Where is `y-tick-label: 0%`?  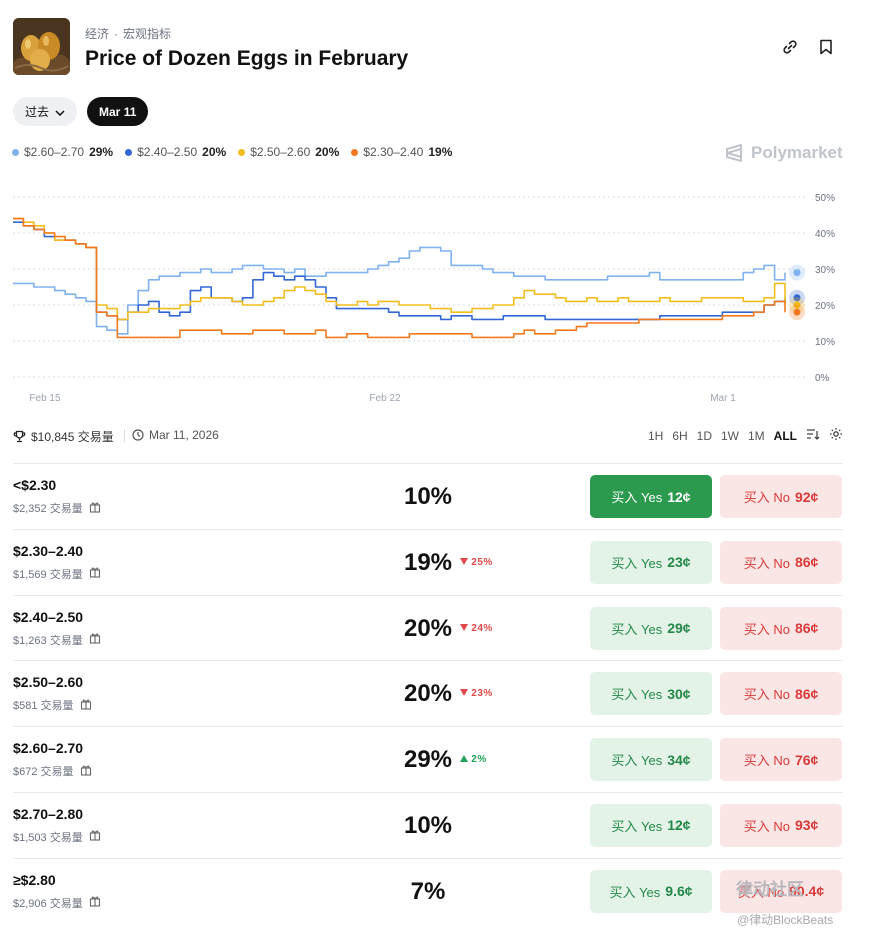
y-tick-label: 0% is located at coordinates (822, 378).